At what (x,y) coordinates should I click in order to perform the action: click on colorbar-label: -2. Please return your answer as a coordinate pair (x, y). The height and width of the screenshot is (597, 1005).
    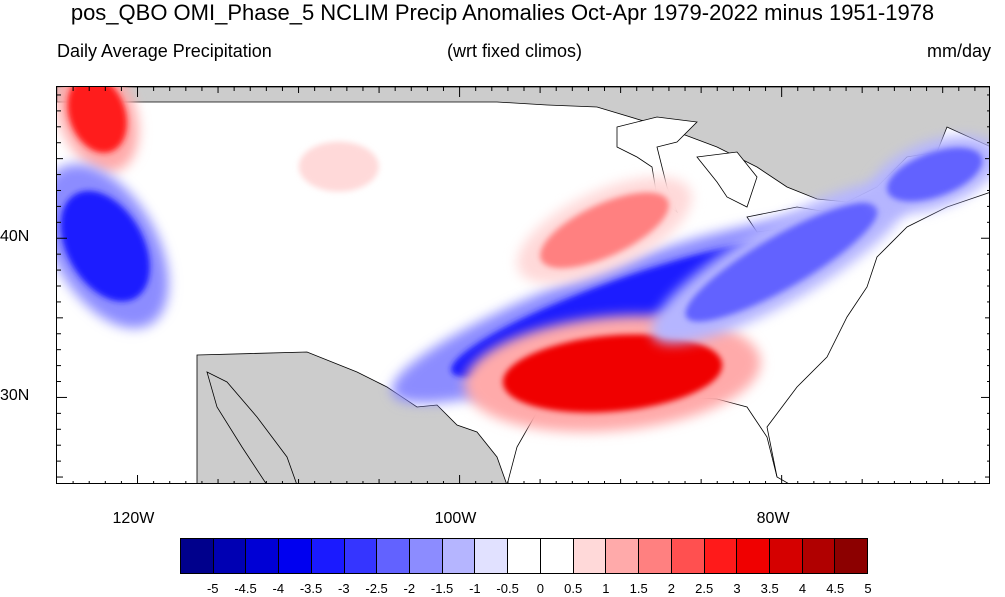
    Looking at the image, I should click on (409, 588).